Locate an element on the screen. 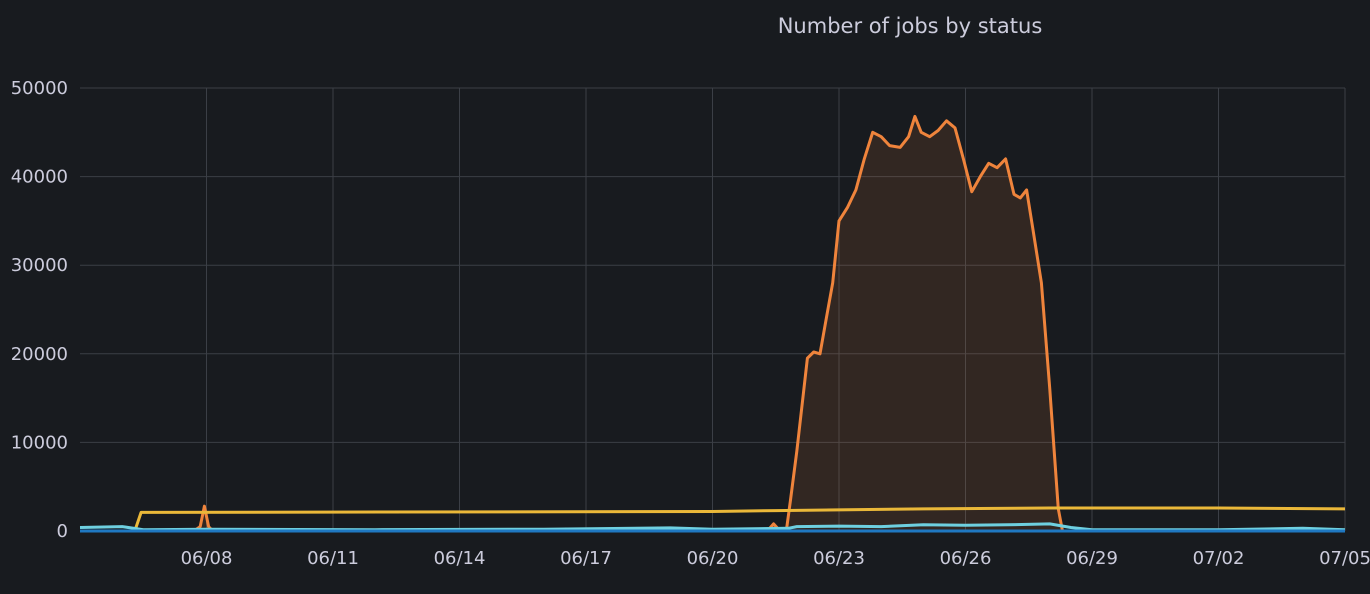 This screenshot has width=1370, height=594. x-tick-label: 06/20 is located at coordinates (713, 558).